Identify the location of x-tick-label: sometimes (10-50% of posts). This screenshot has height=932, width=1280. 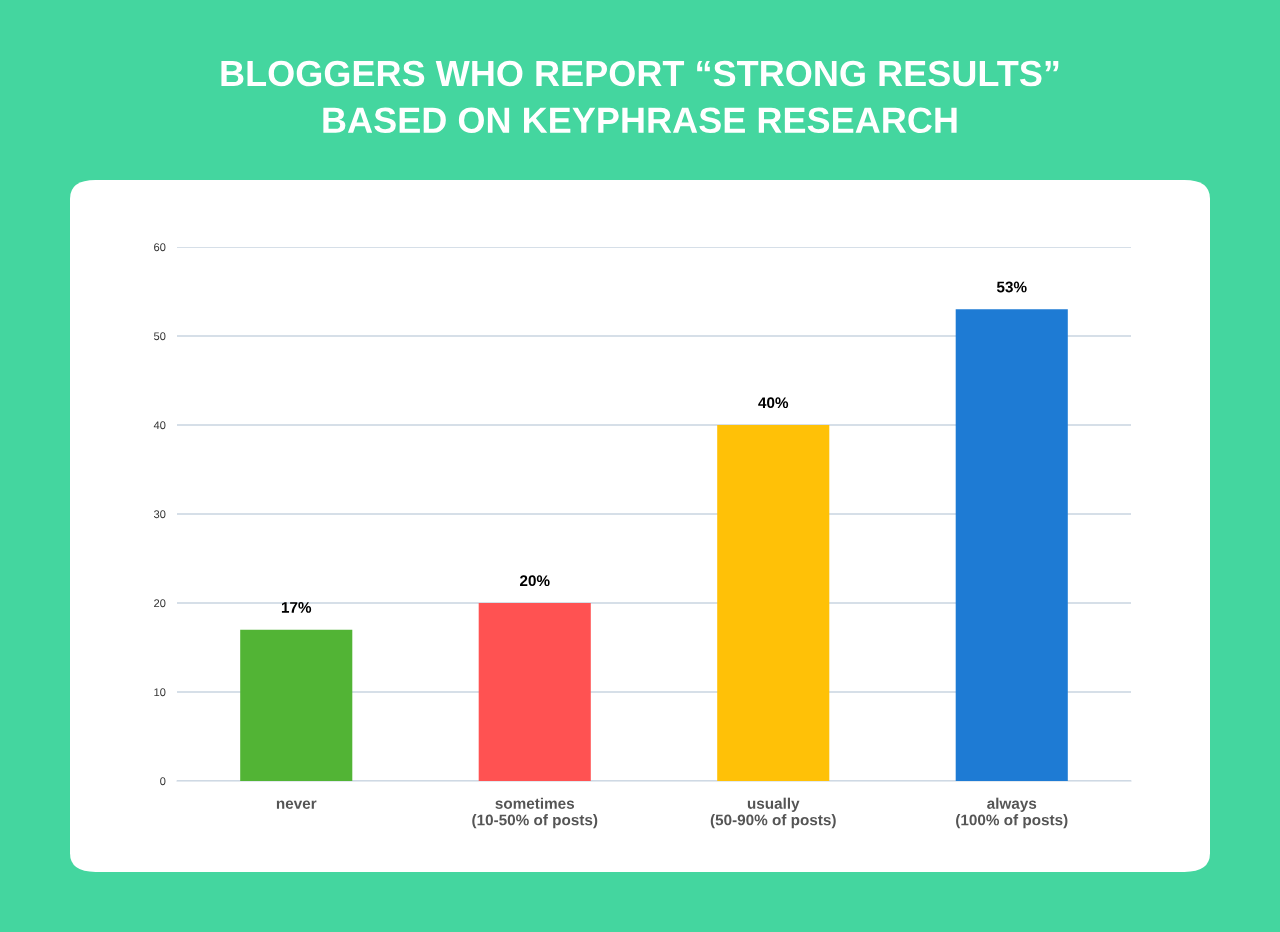
(535, 813).